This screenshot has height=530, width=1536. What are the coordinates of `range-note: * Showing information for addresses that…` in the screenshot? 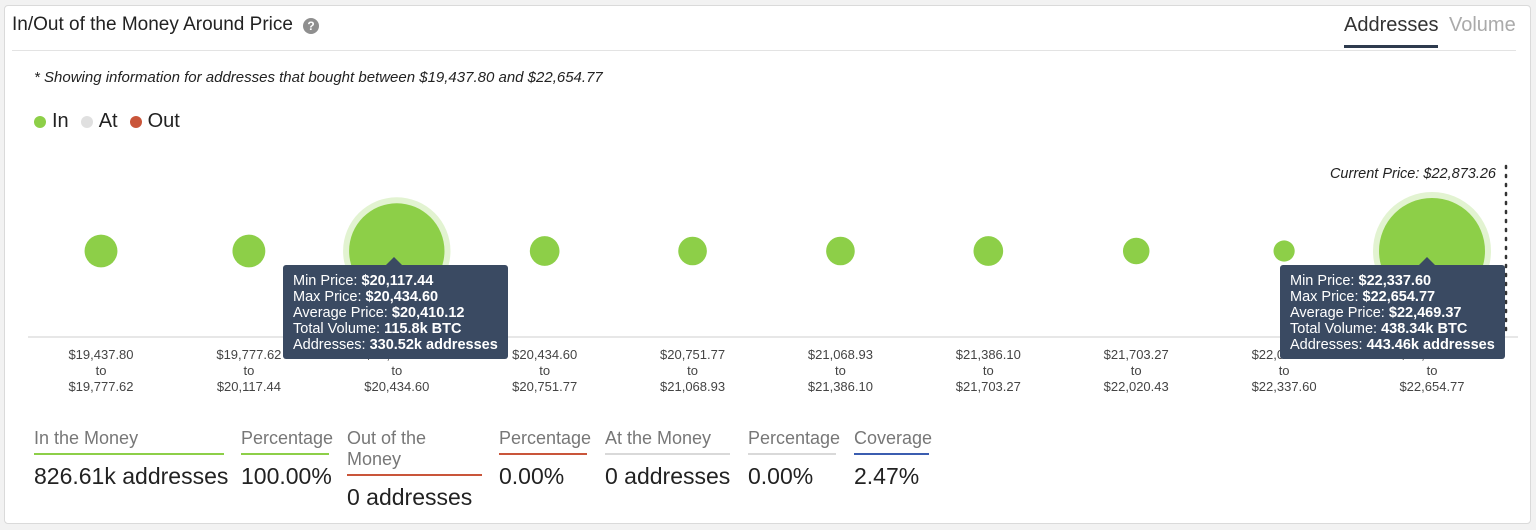 It's located at (318, 77).